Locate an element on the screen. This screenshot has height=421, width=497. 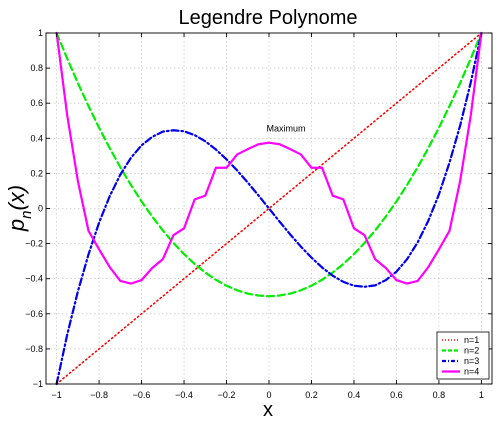
y-tick-labels: −1 −0.8 −0.6 −0.4 −0.2 0 0.2 0.4 0.6 0.8 1 is located at coordinates (34, 208).